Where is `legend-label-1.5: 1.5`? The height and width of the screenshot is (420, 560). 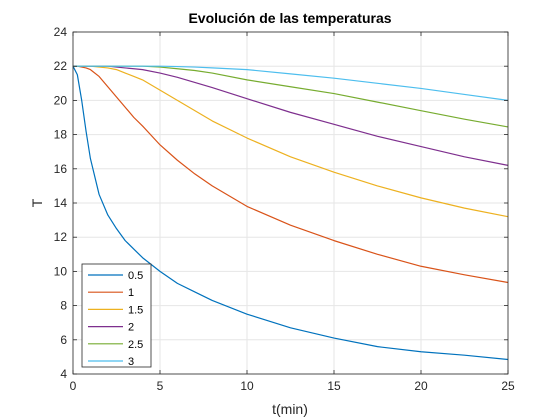
legend-label-1.5: 1.5 is located at coordinates (135, 310).